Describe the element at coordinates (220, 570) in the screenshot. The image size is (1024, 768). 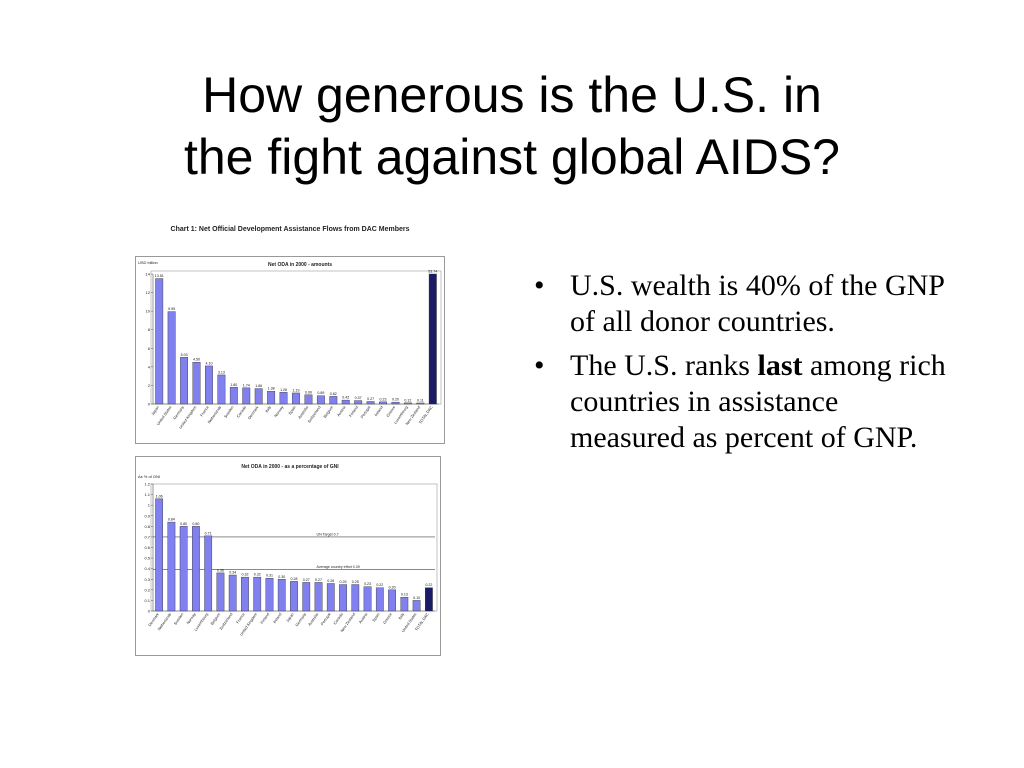
I see `bar-value-label: 0.36` at that location.